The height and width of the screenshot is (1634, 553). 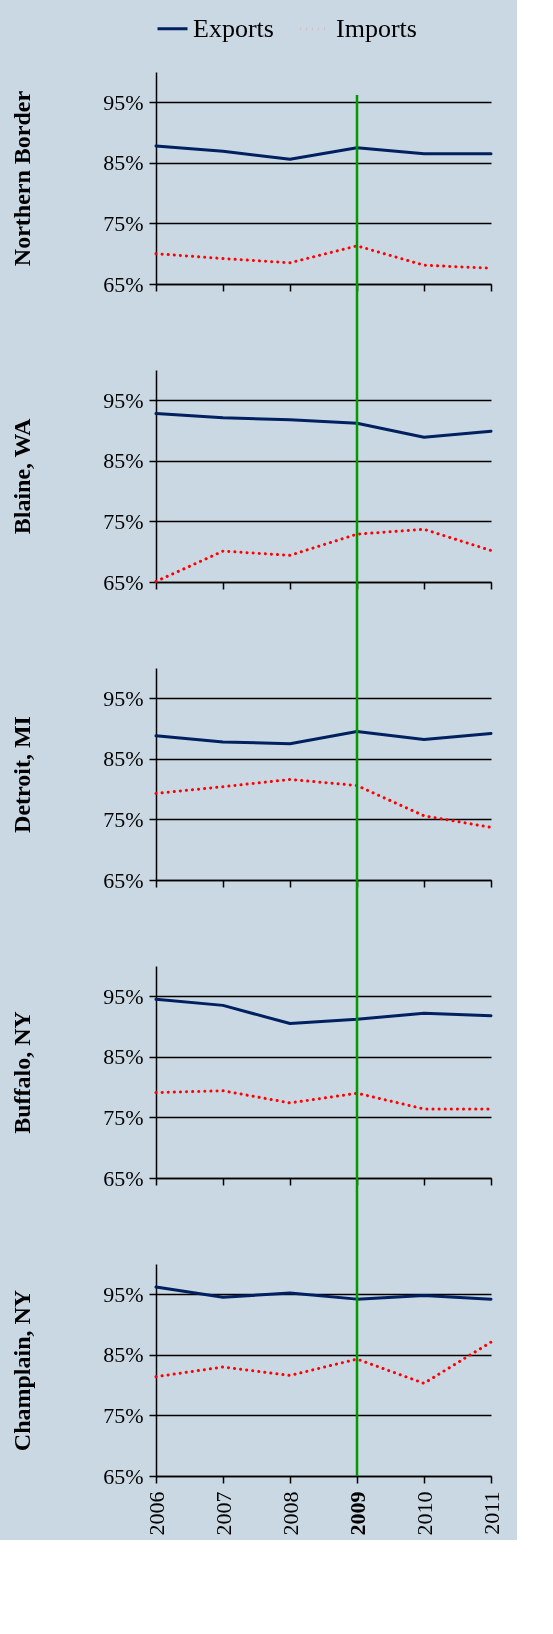 I want to click on x-tick-label: 2010, so click(x=424, y=1513).